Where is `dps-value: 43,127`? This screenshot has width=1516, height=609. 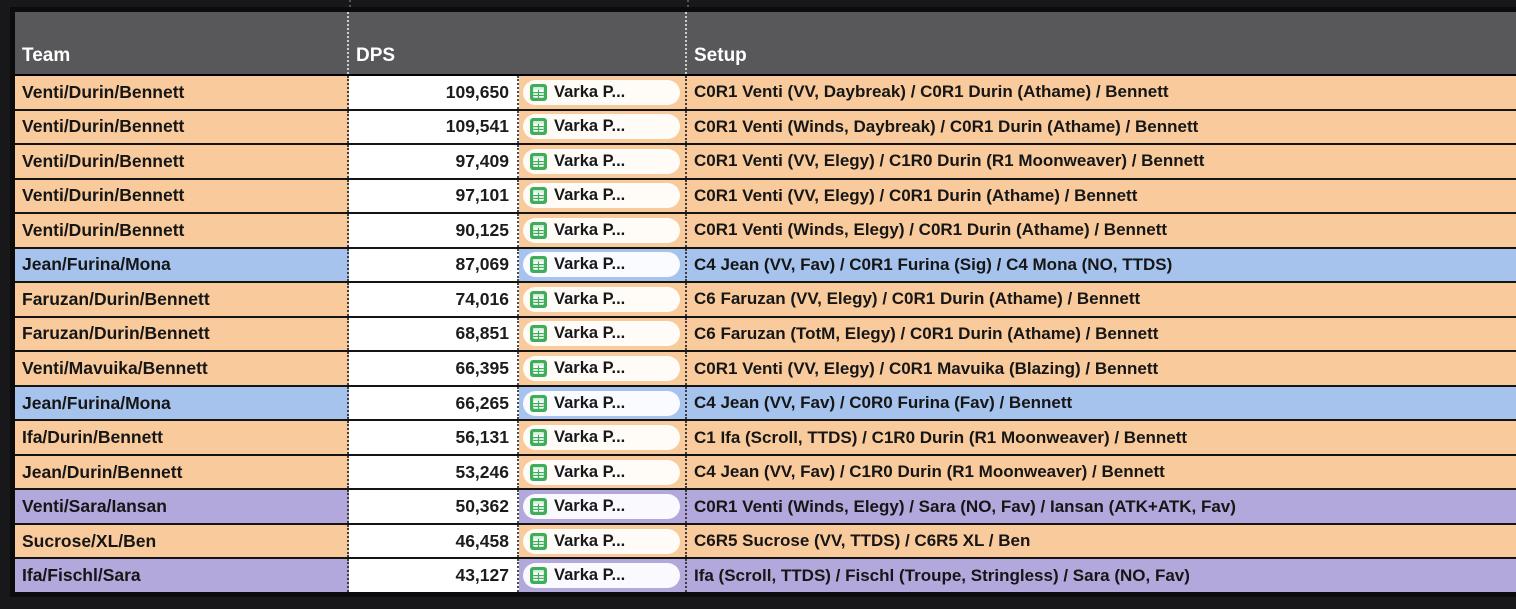 dps-value: 43,127 is located at coordinates (482, 575).